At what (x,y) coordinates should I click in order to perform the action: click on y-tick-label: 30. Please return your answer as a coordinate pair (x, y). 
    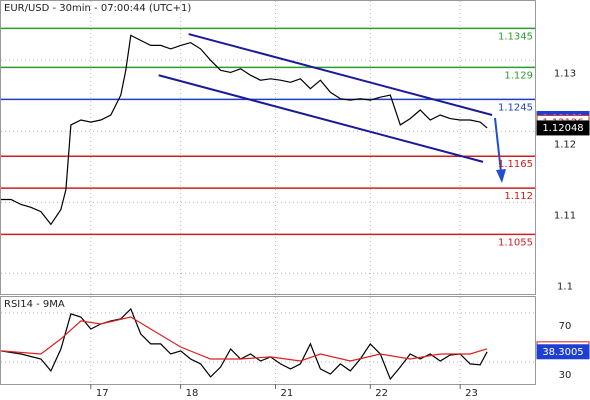
    Looking at the image, I should click on (565, 375).